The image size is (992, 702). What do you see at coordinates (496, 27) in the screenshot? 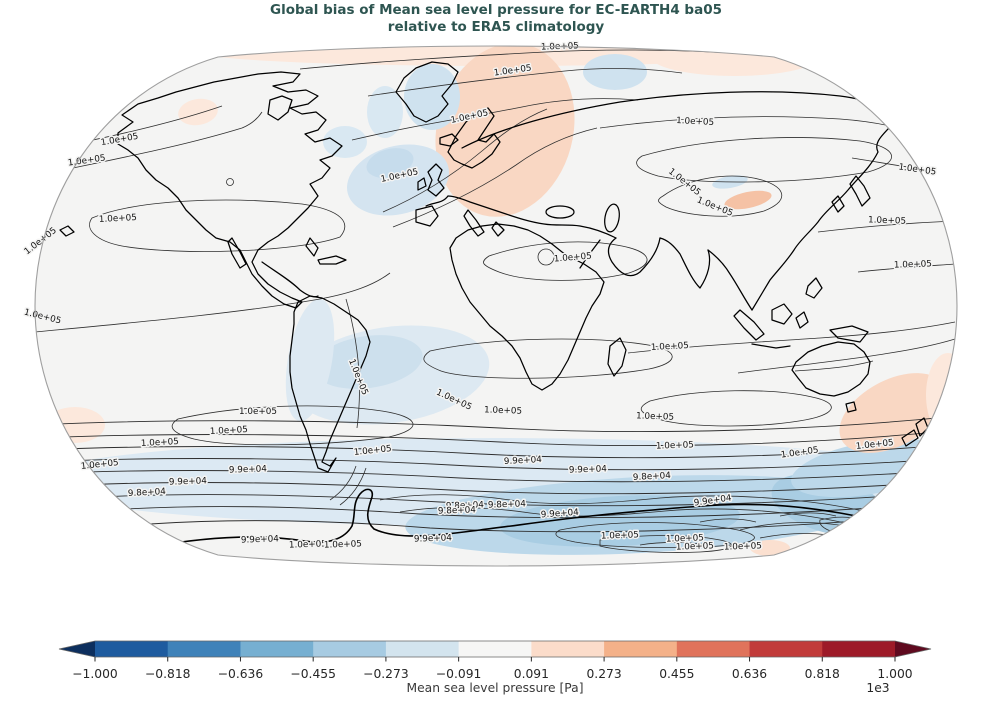
I see `title-line-2: relative to ERA5 climatology` at bounding box center [496, 27].